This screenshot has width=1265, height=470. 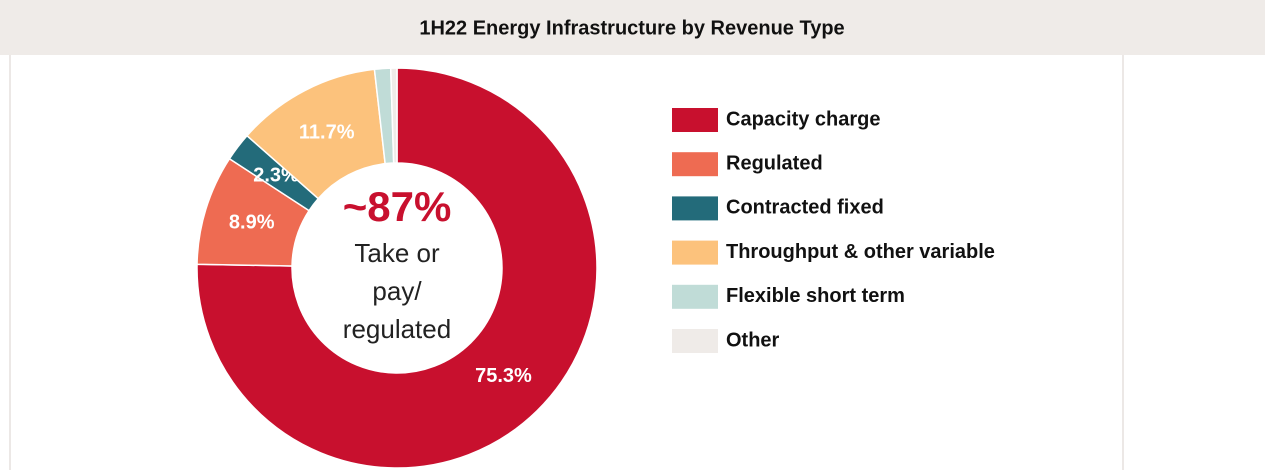 I want to click on legend-label: Regulated, so click(x=774, y=163).